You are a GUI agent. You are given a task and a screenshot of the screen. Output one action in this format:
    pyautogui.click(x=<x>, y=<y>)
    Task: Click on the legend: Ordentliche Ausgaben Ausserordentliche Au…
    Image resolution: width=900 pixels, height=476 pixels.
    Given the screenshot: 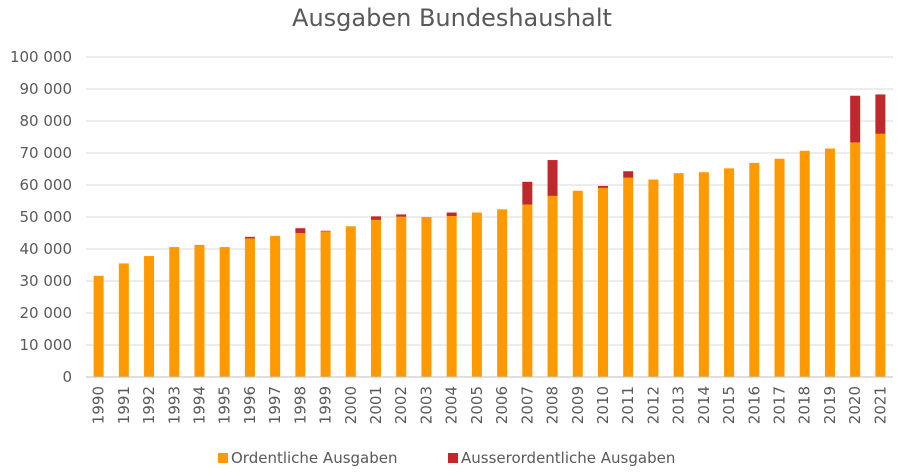 What is the action you would take?
    pyautogui.click(x=446, y=458)
    